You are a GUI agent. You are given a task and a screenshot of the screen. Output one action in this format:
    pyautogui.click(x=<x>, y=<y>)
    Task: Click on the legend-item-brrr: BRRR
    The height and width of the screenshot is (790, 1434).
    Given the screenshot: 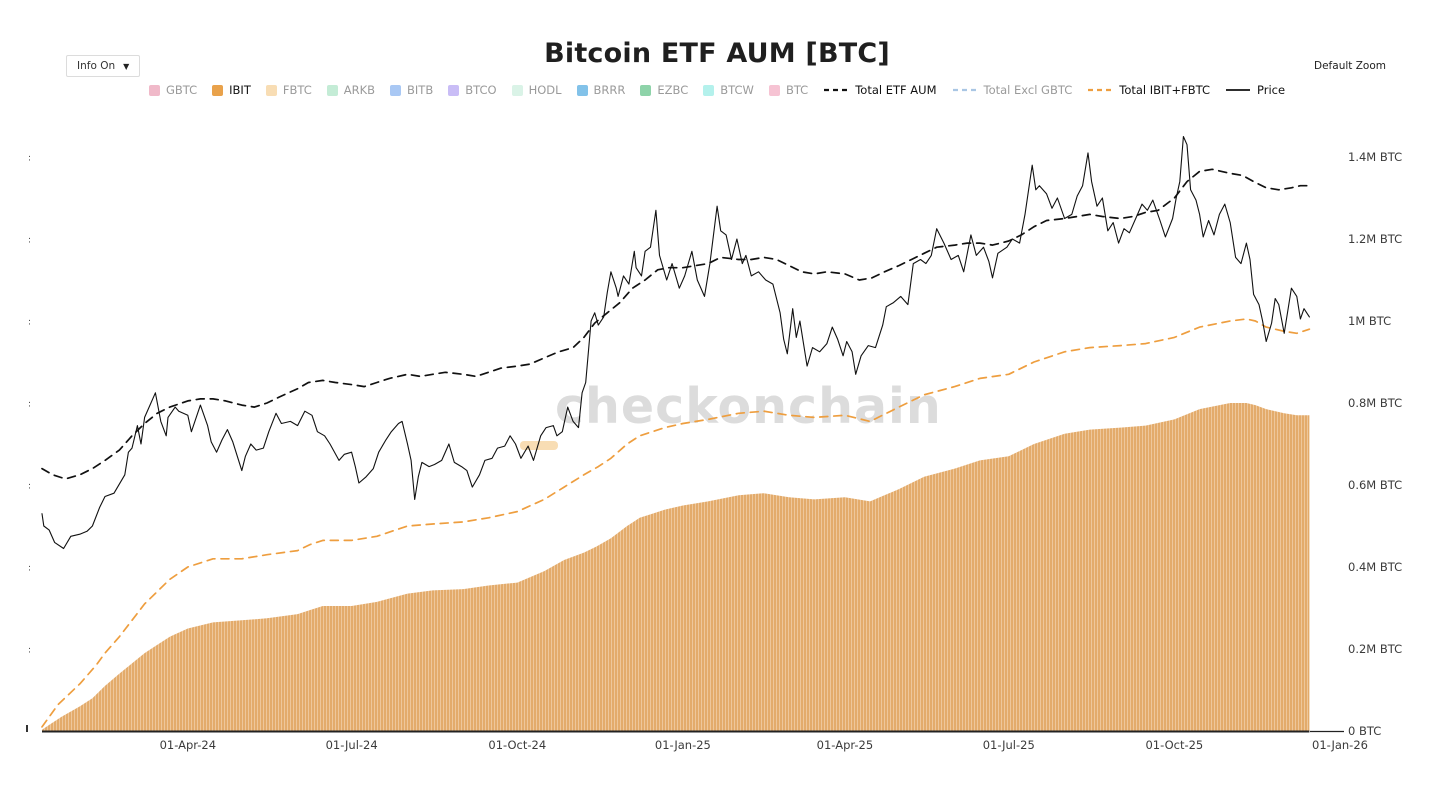 What is the action you would take?
    pyautogui.click(x=601, y=90)
    